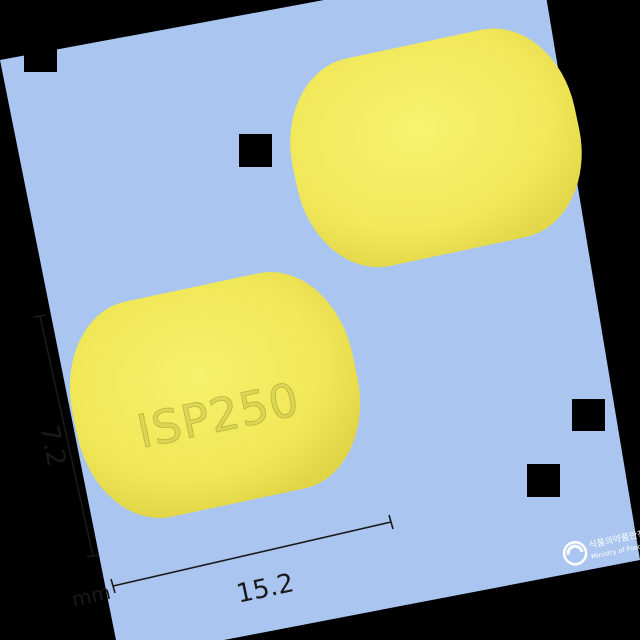  I want to click on width-dimension-line, so click(66, 436).